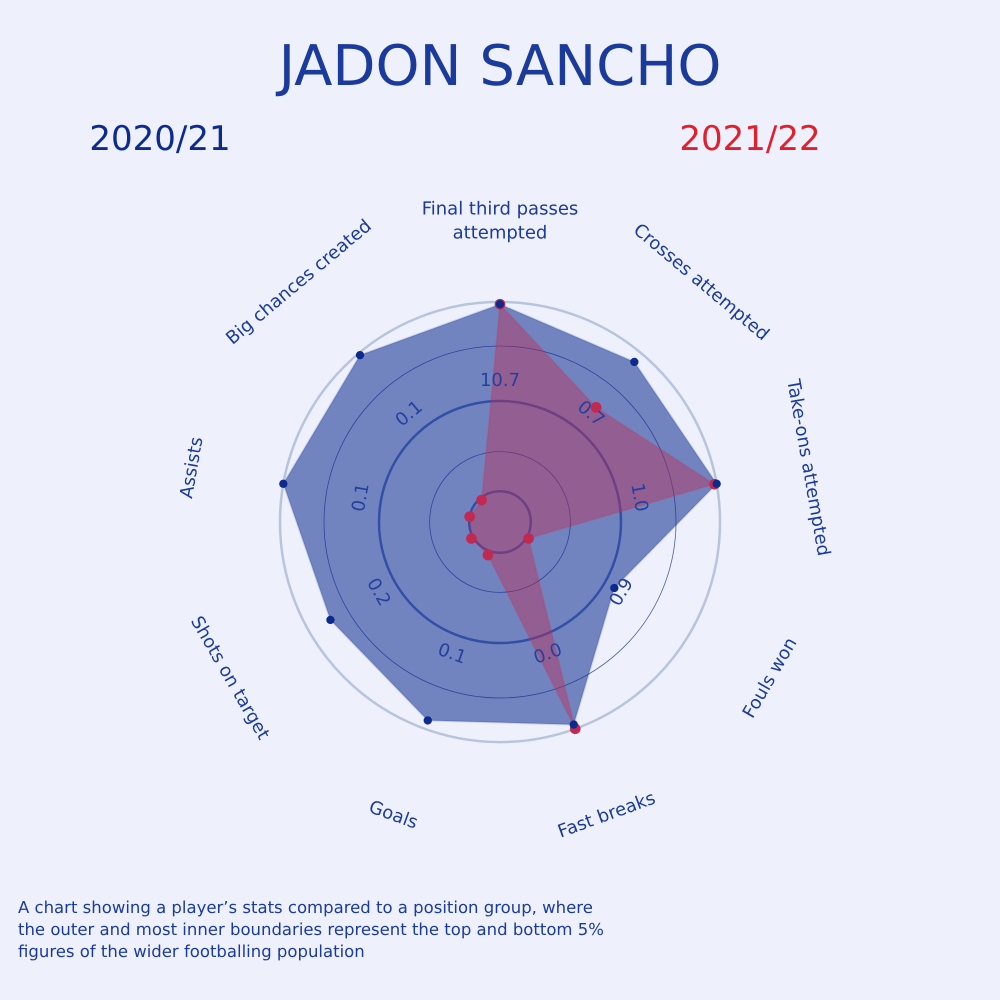 This screenshot has width=1000, height=1000. What do you see at coordinates (499, 66) in the screenshot?
I see `chart-title: JADON SANCHO` at bounding box center [499, 66].